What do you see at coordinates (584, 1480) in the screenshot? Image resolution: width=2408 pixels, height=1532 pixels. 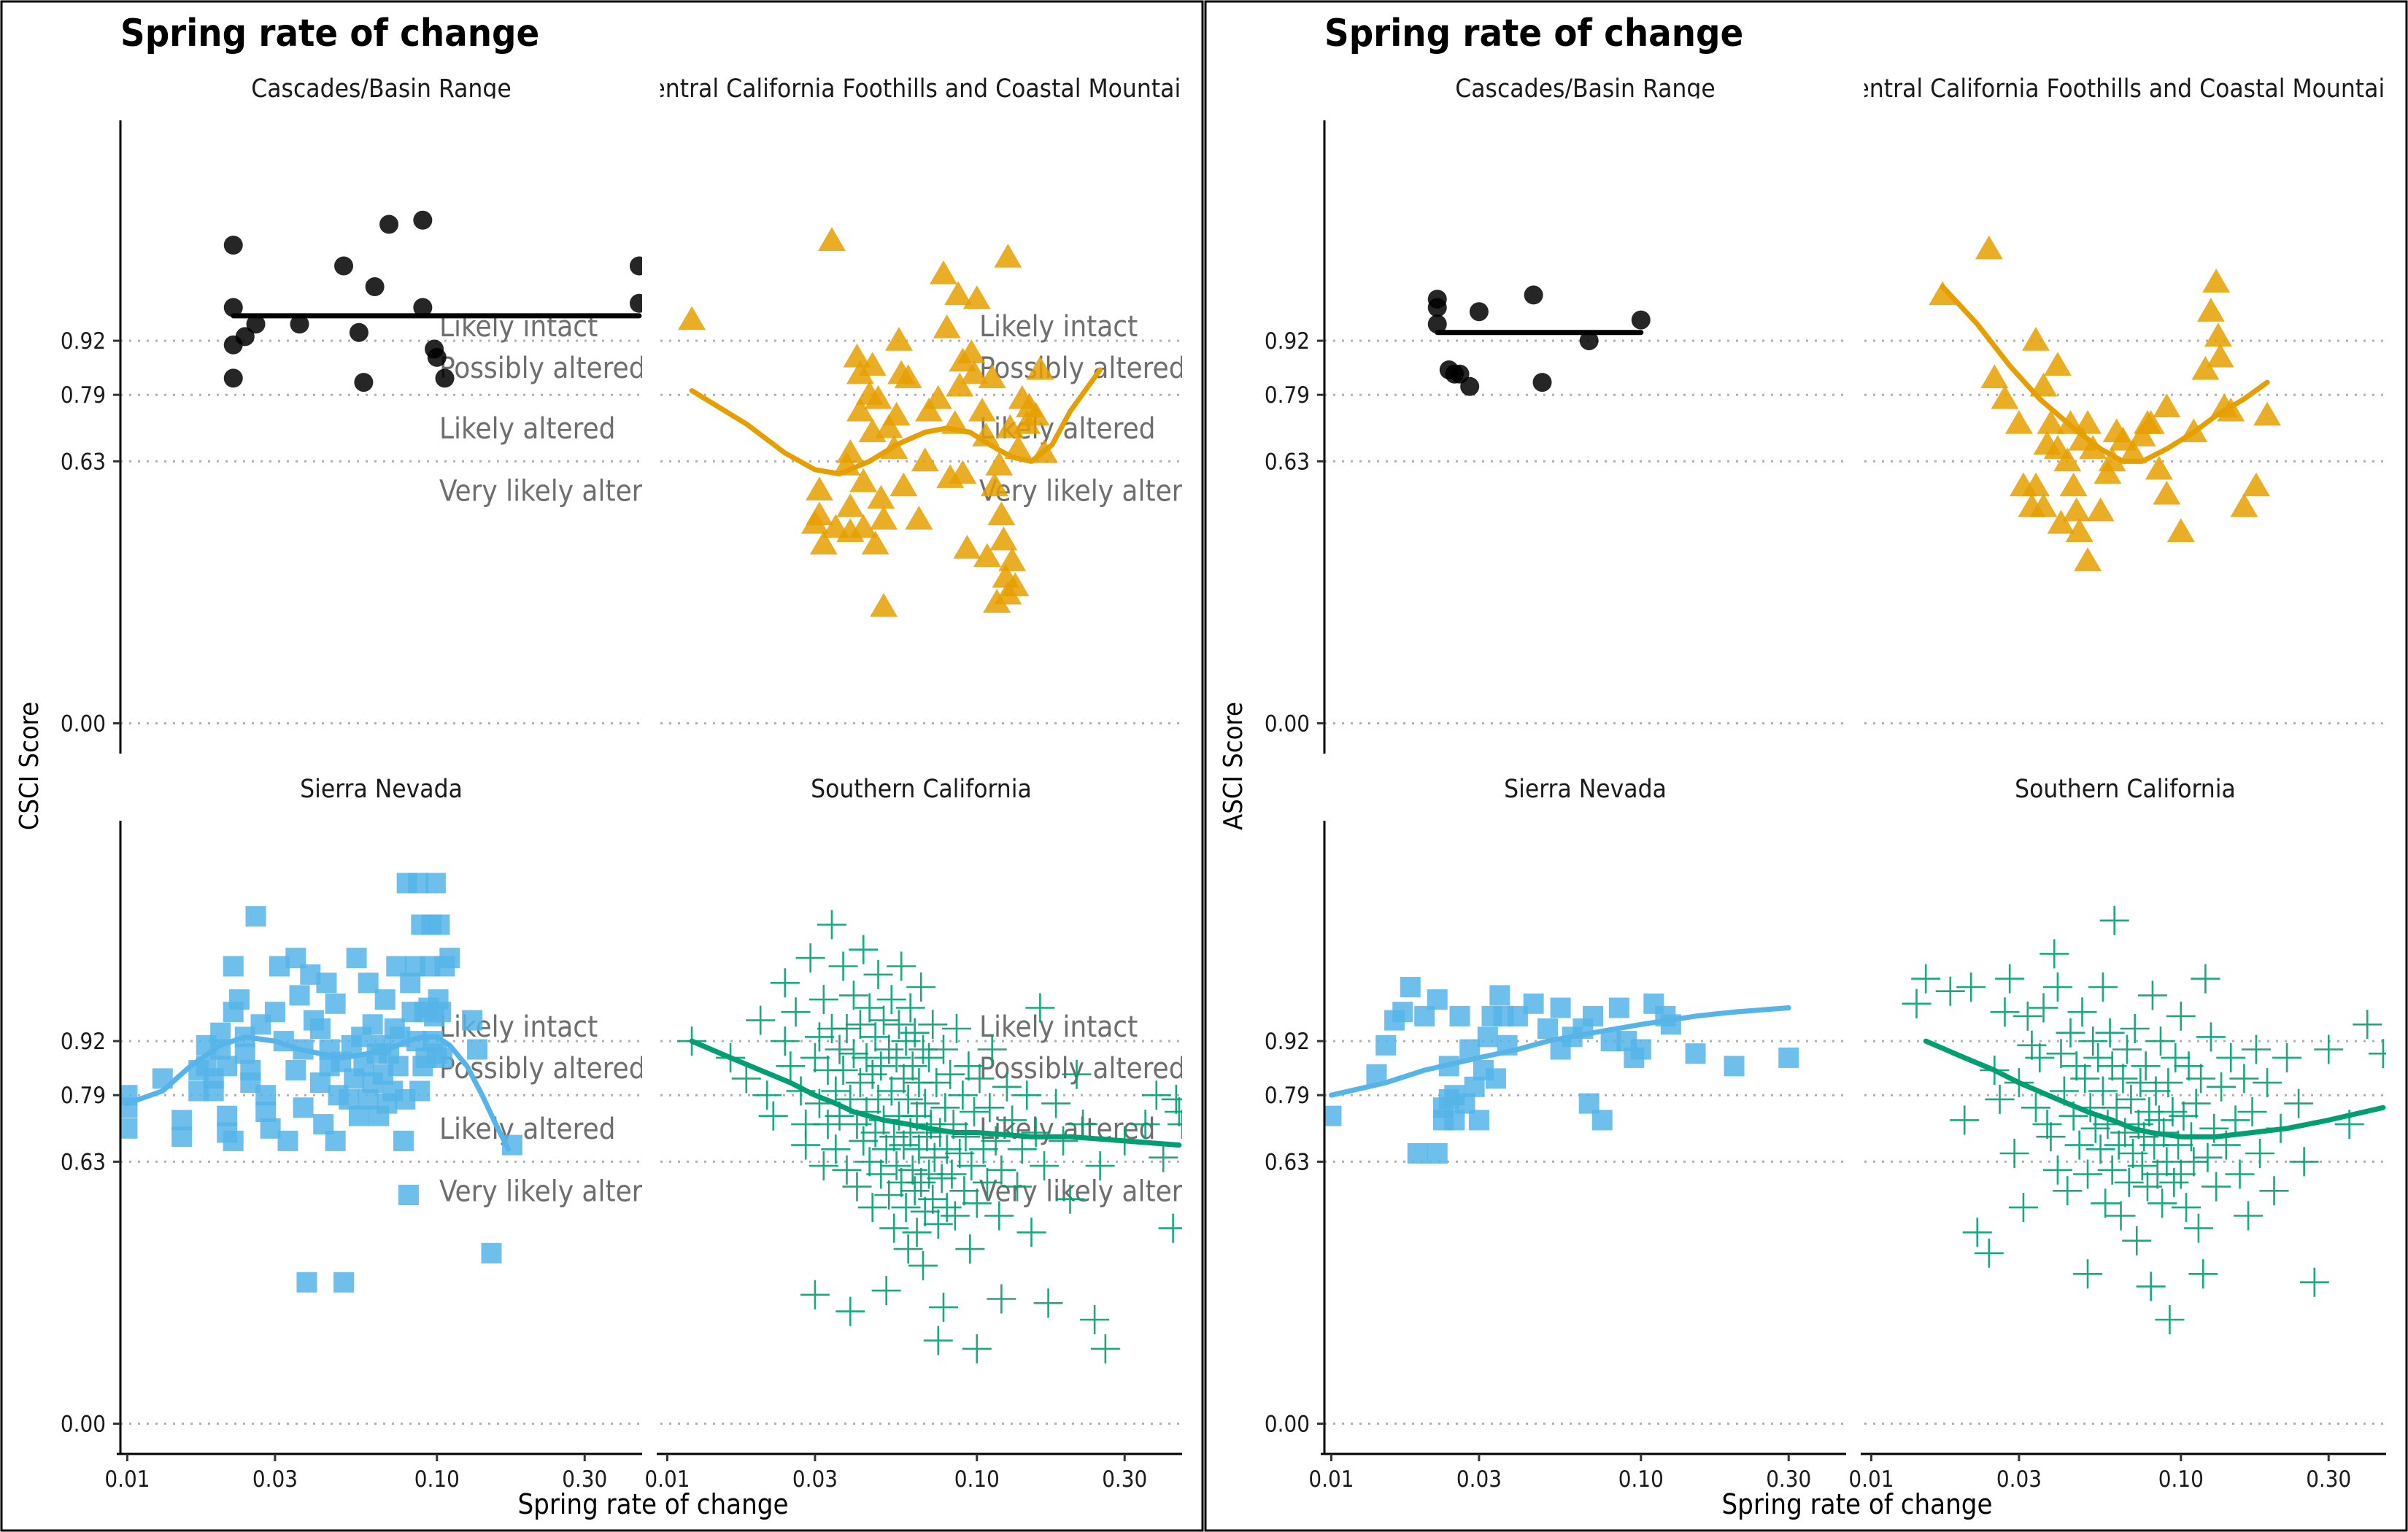 I see `x-tick-label: 0.30` at bounding box center [584, 1480].